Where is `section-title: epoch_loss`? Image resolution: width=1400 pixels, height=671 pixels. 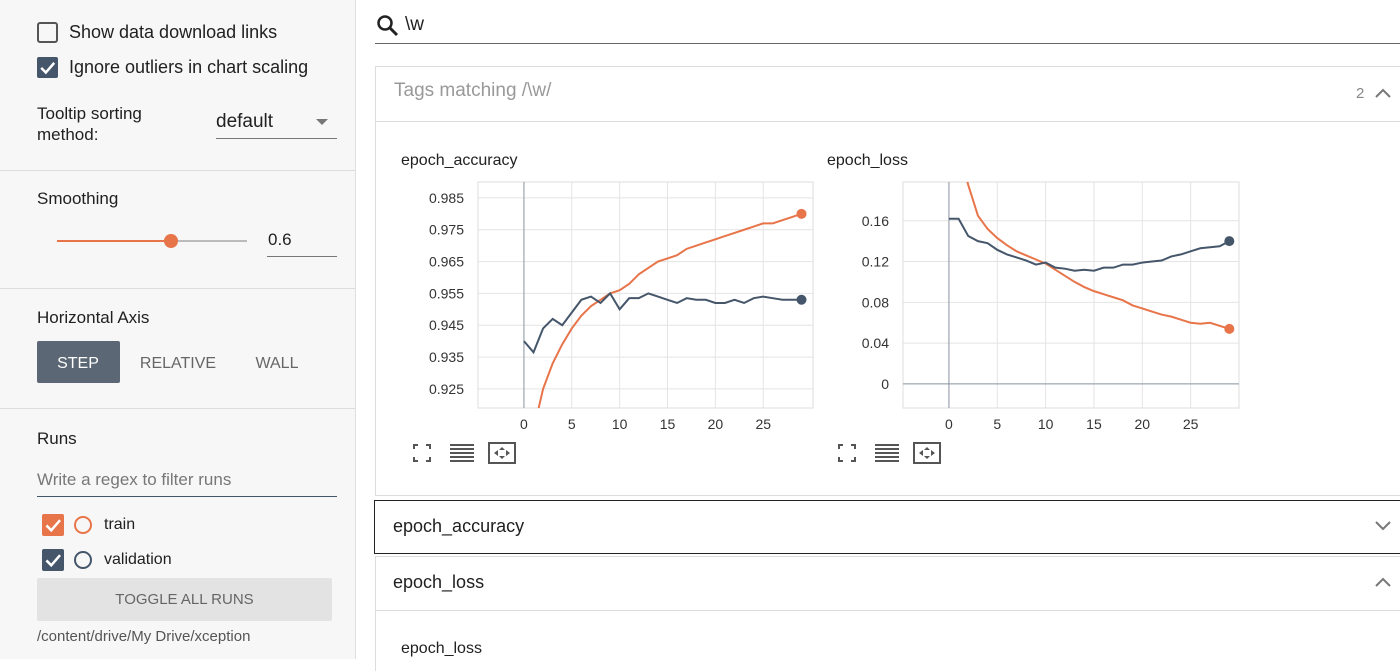 section-title: epoch_loss is located at coordinates (439, 582).